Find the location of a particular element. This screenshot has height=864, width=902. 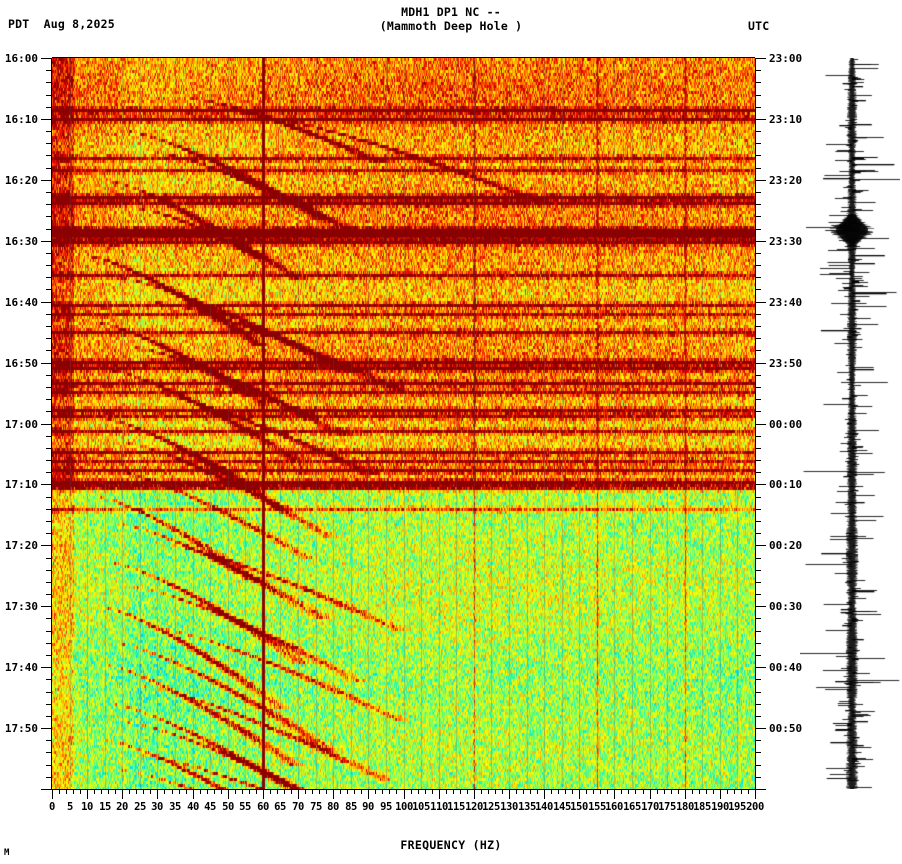

freq-axis-label: 50 is located at coordinates (228, 807).